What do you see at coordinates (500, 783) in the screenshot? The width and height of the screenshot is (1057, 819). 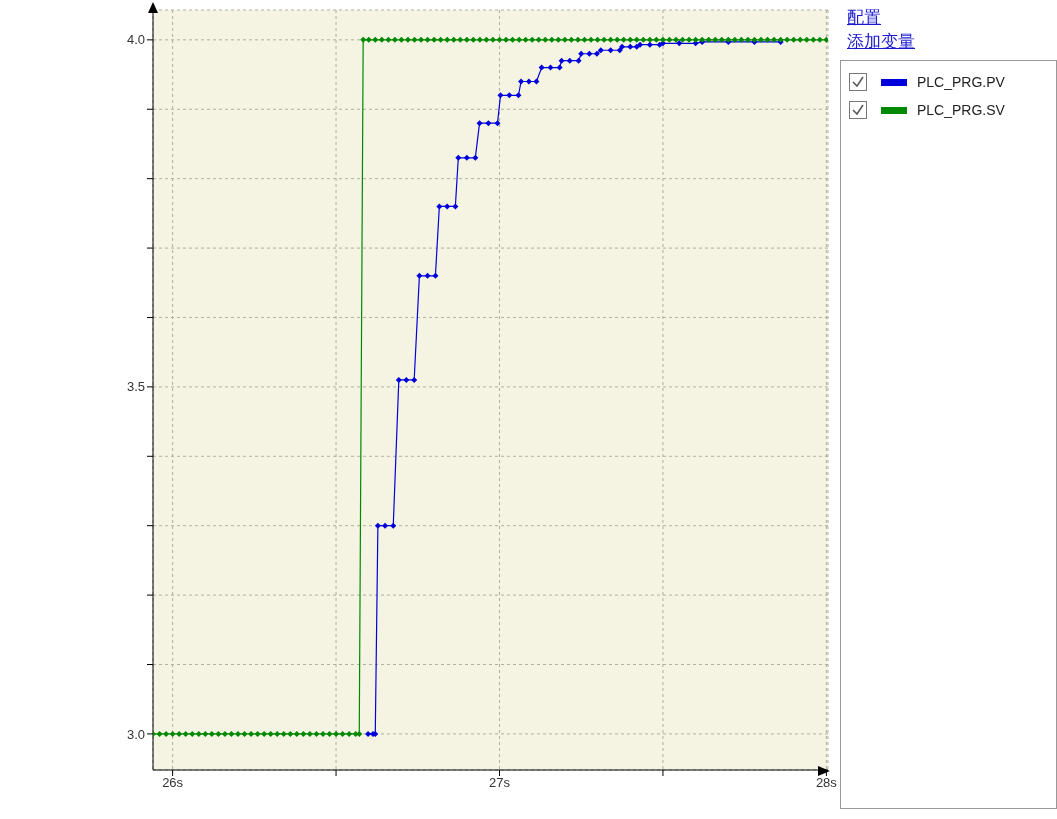 I see `x-tick-label: 27s` at bounding box center [500, 783].